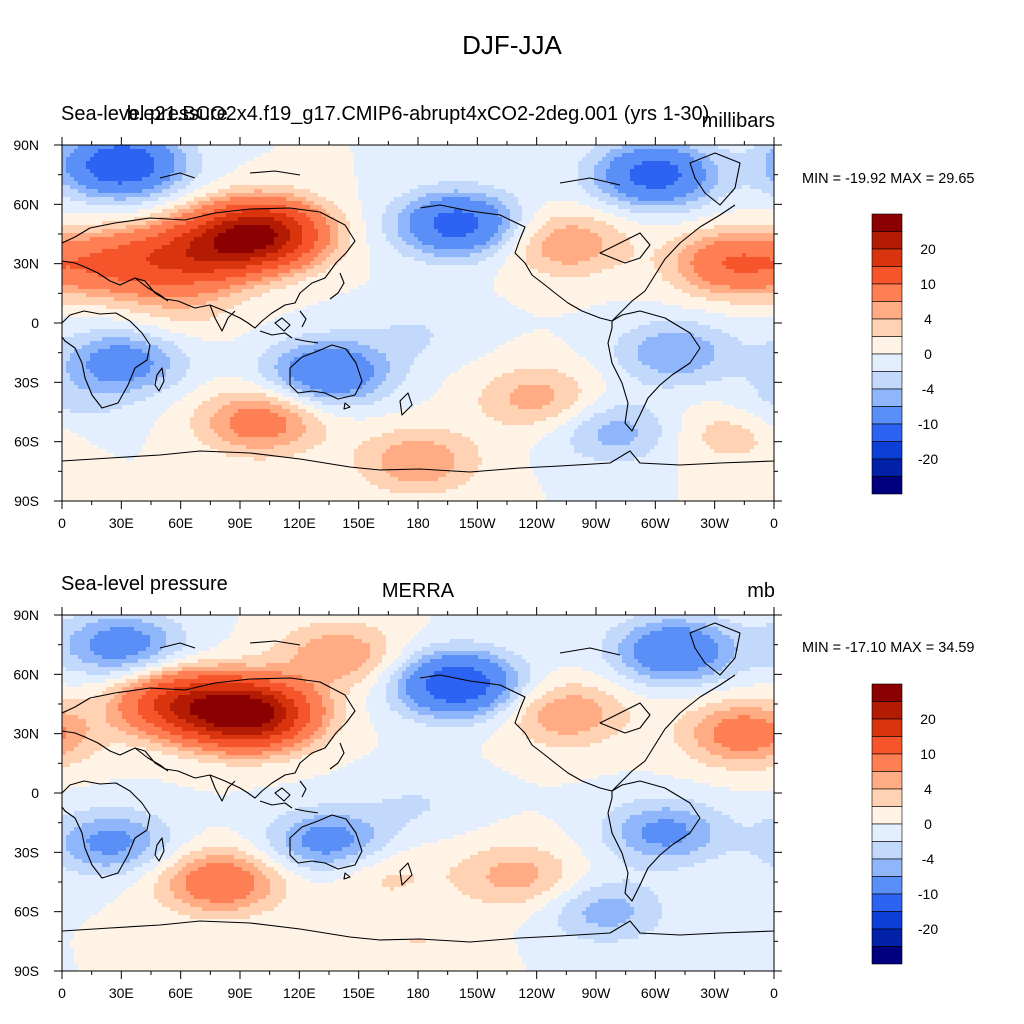  I want to click on panel2-units: mb, so click(761, 591).